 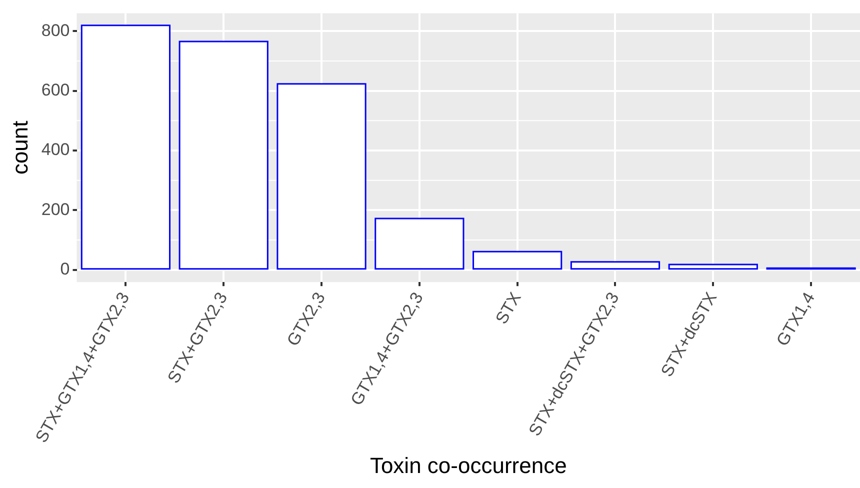 I want to click on y-axis-title: count, so click(x=19, y=147).